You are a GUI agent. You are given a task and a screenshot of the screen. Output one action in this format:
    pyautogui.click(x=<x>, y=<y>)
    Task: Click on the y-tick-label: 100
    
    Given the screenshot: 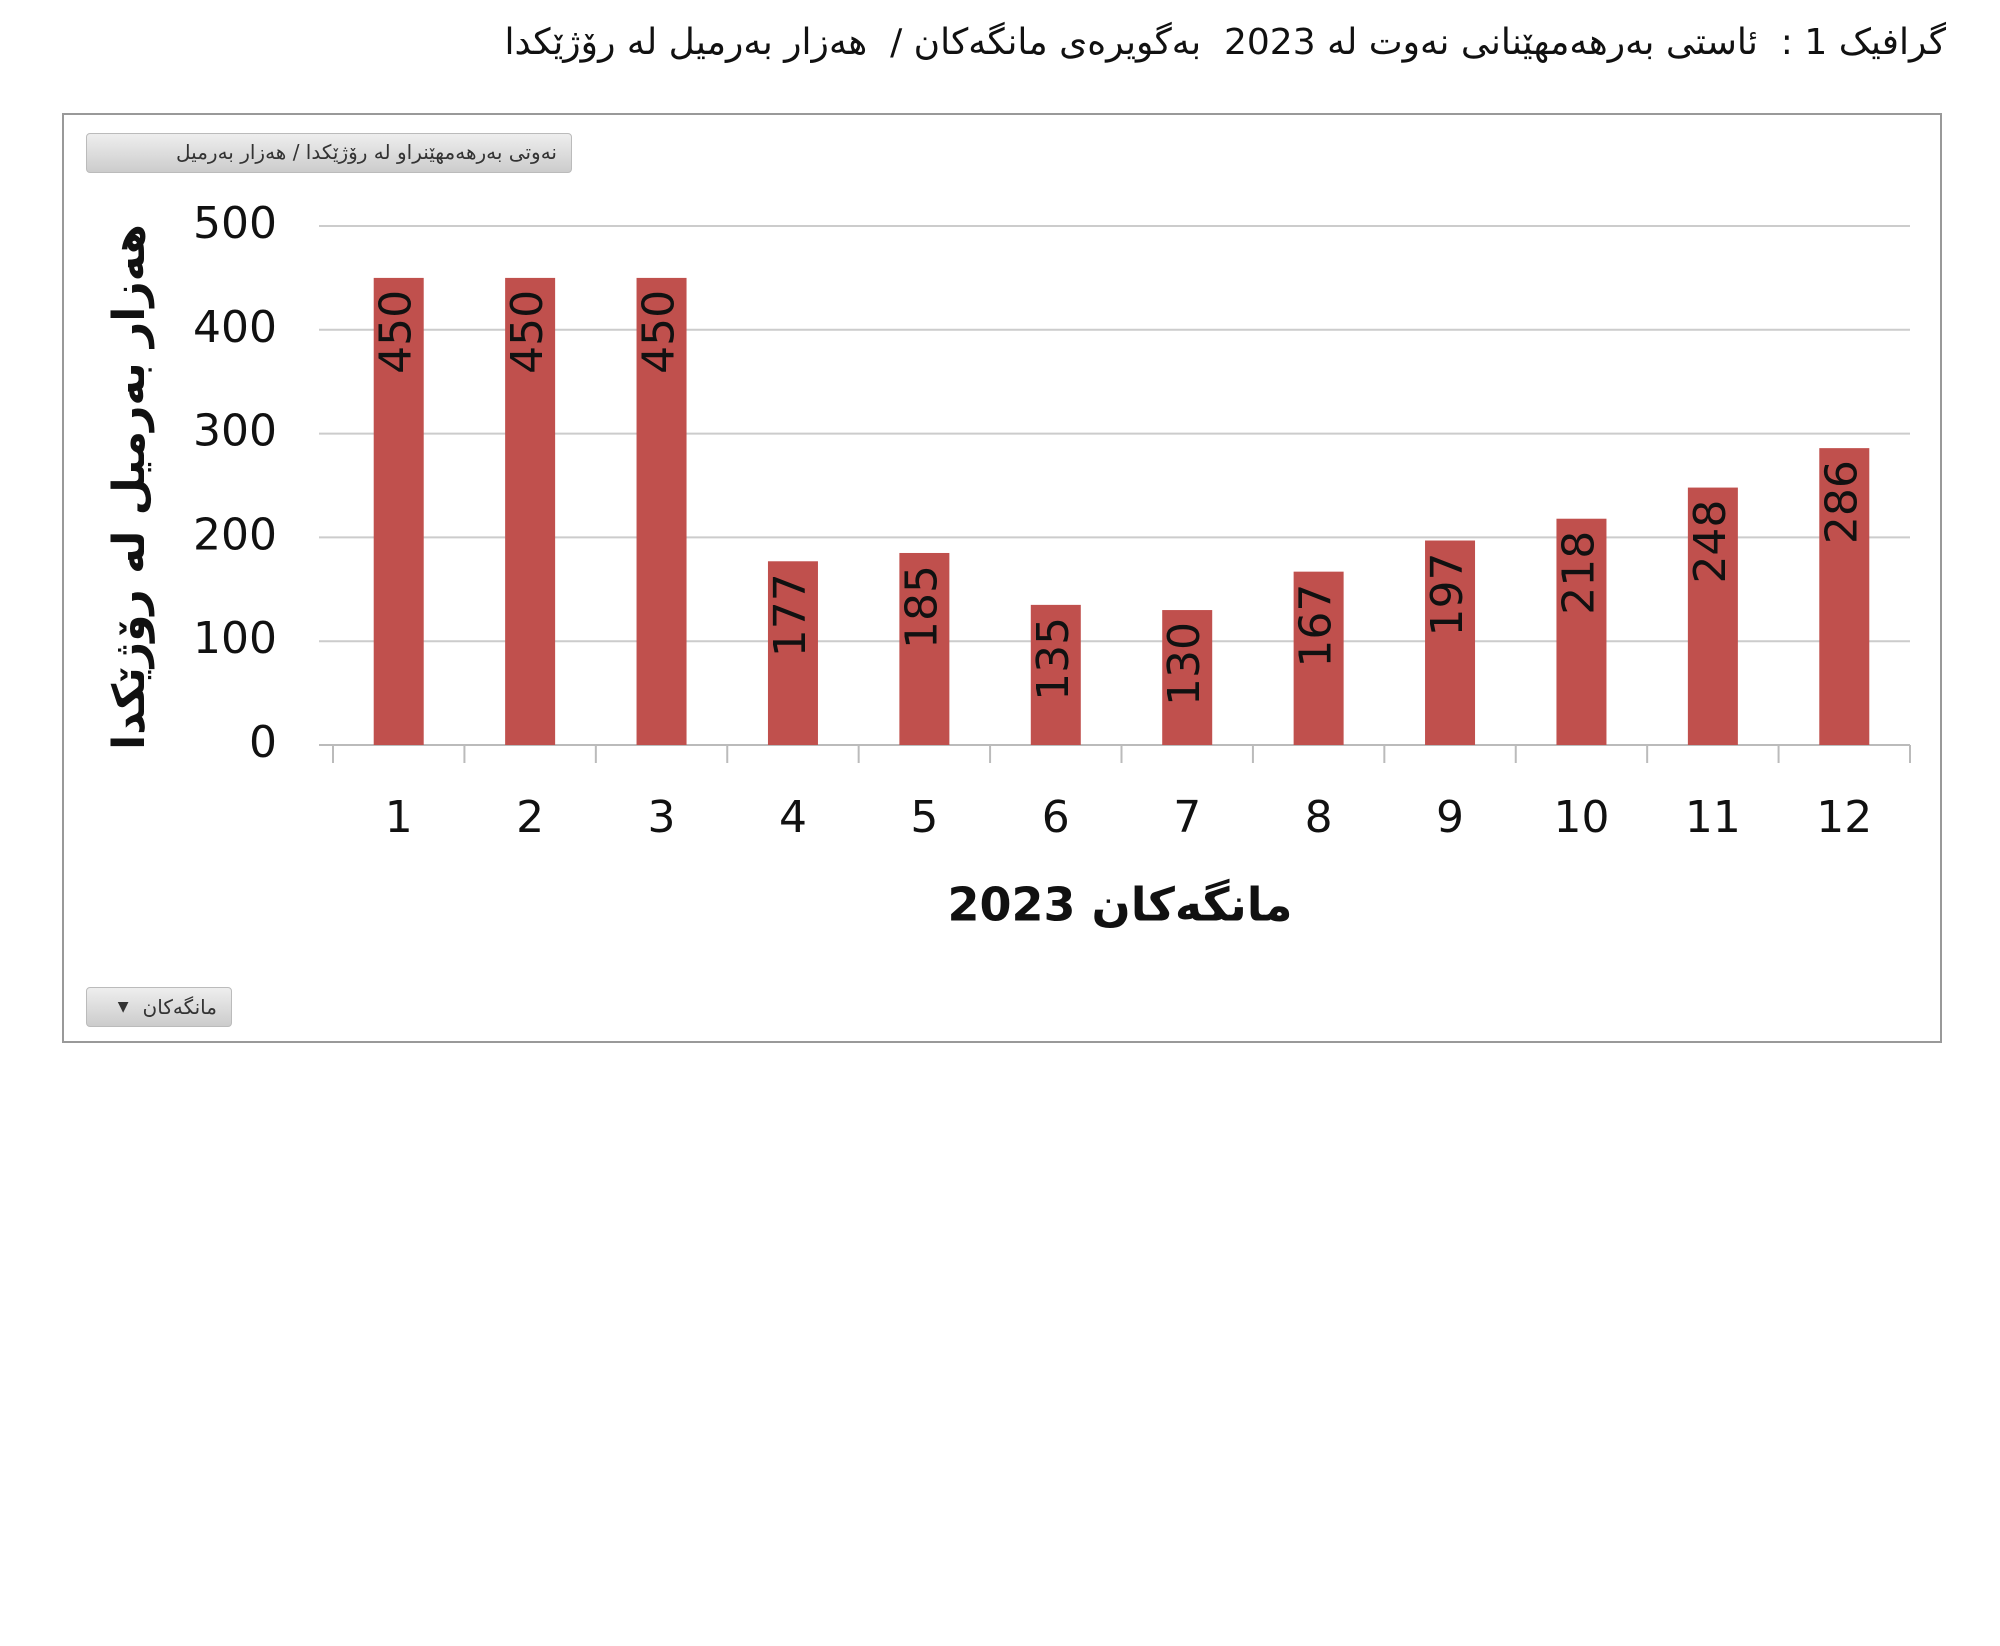 What is the action you would take?
    pyautogui.click(x=235, y=638)
    